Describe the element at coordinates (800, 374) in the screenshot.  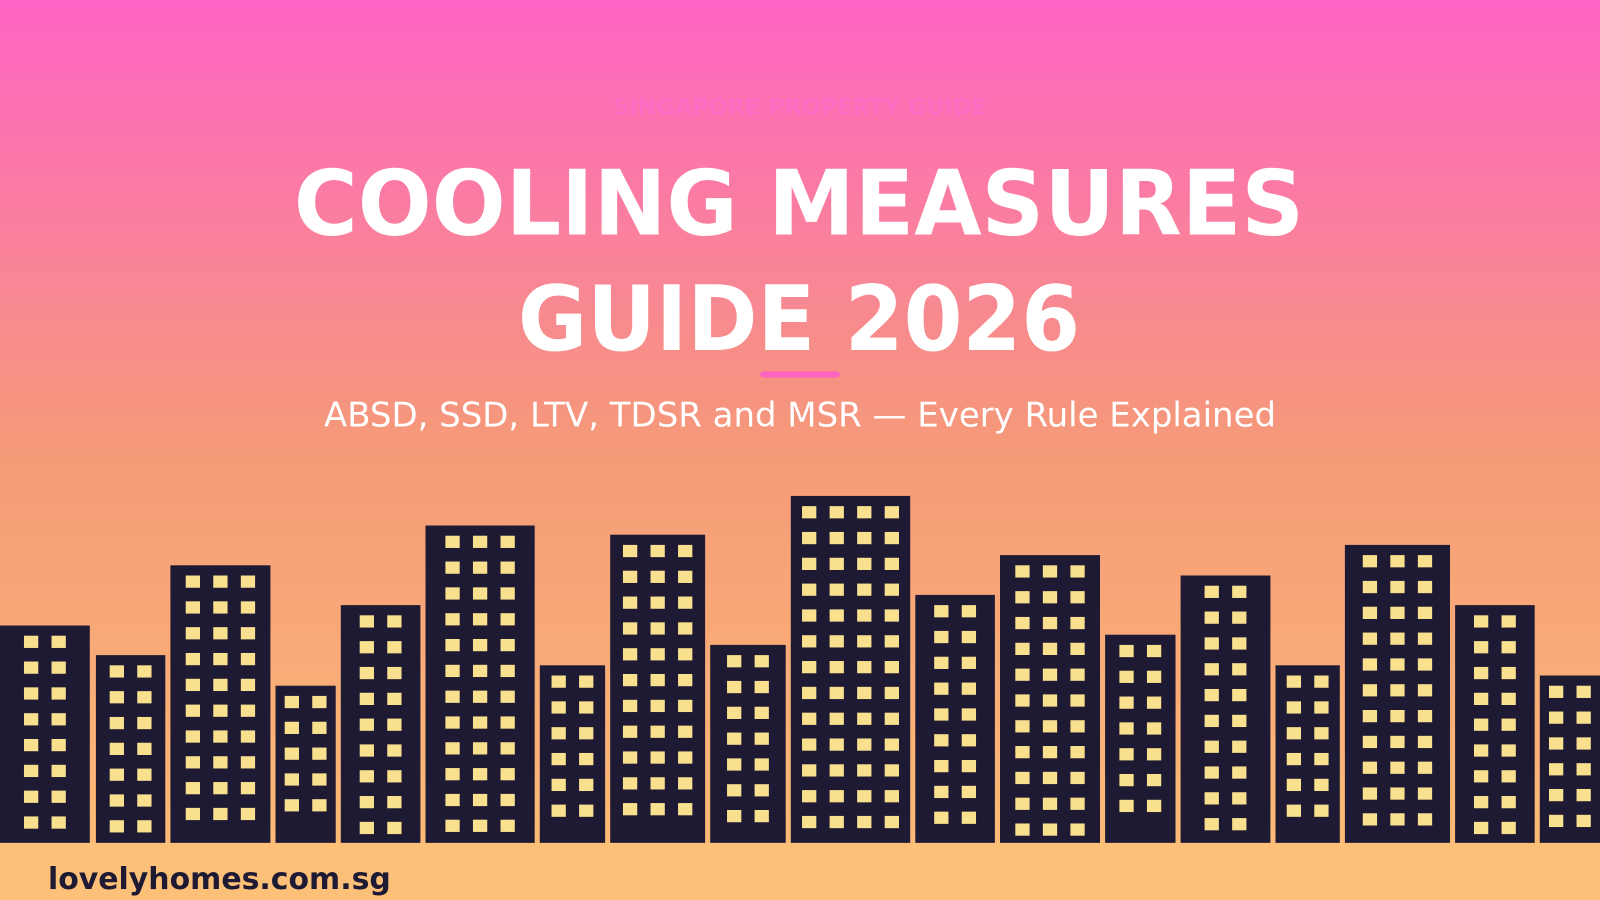
I see `accent-bar` at that location.